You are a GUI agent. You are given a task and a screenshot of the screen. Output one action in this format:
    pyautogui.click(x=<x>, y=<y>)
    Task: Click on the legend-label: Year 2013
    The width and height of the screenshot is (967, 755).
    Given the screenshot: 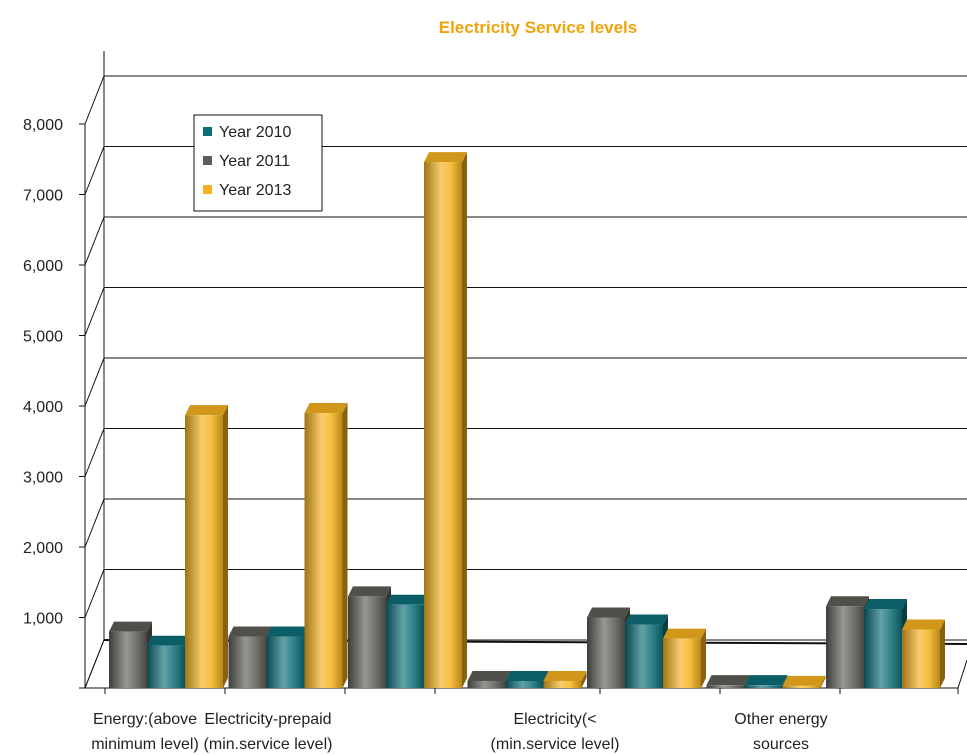 What is the action you would take?
    pyautogui.click(x=255, y=190)
    